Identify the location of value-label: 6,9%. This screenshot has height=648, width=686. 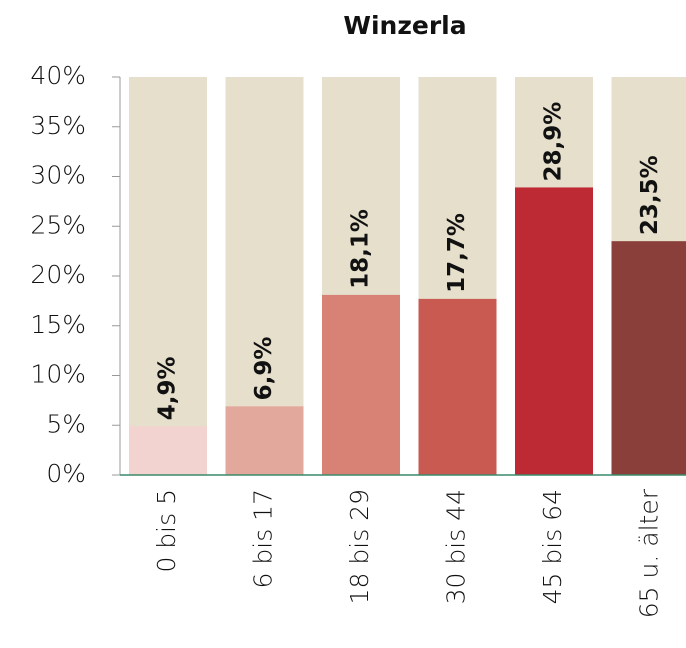
(264, 369).